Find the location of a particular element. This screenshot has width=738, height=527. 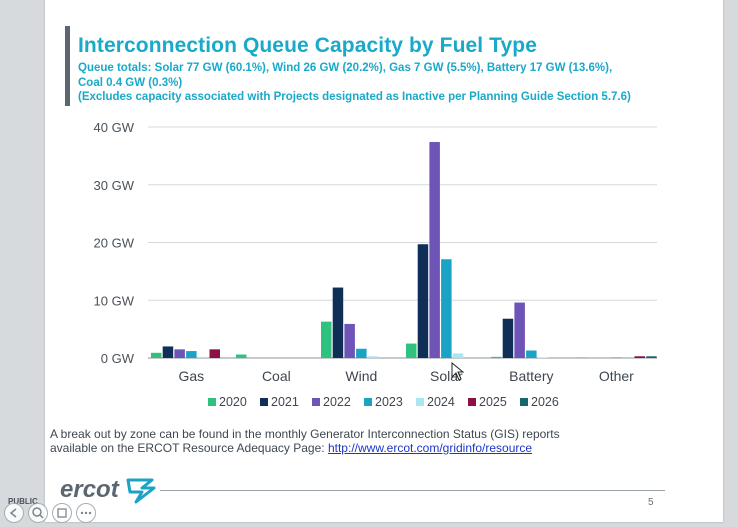

bar-other-2023 is located at coordinates (616, 357).